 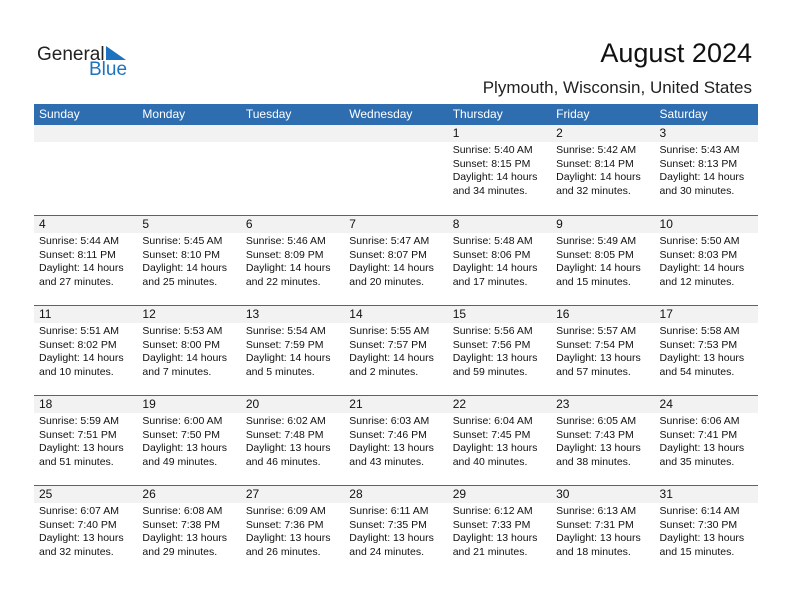 What do you see at coordinates (459, 494) in the screenshot?
I see `day-number: 29` at bounding box center [459, 494].